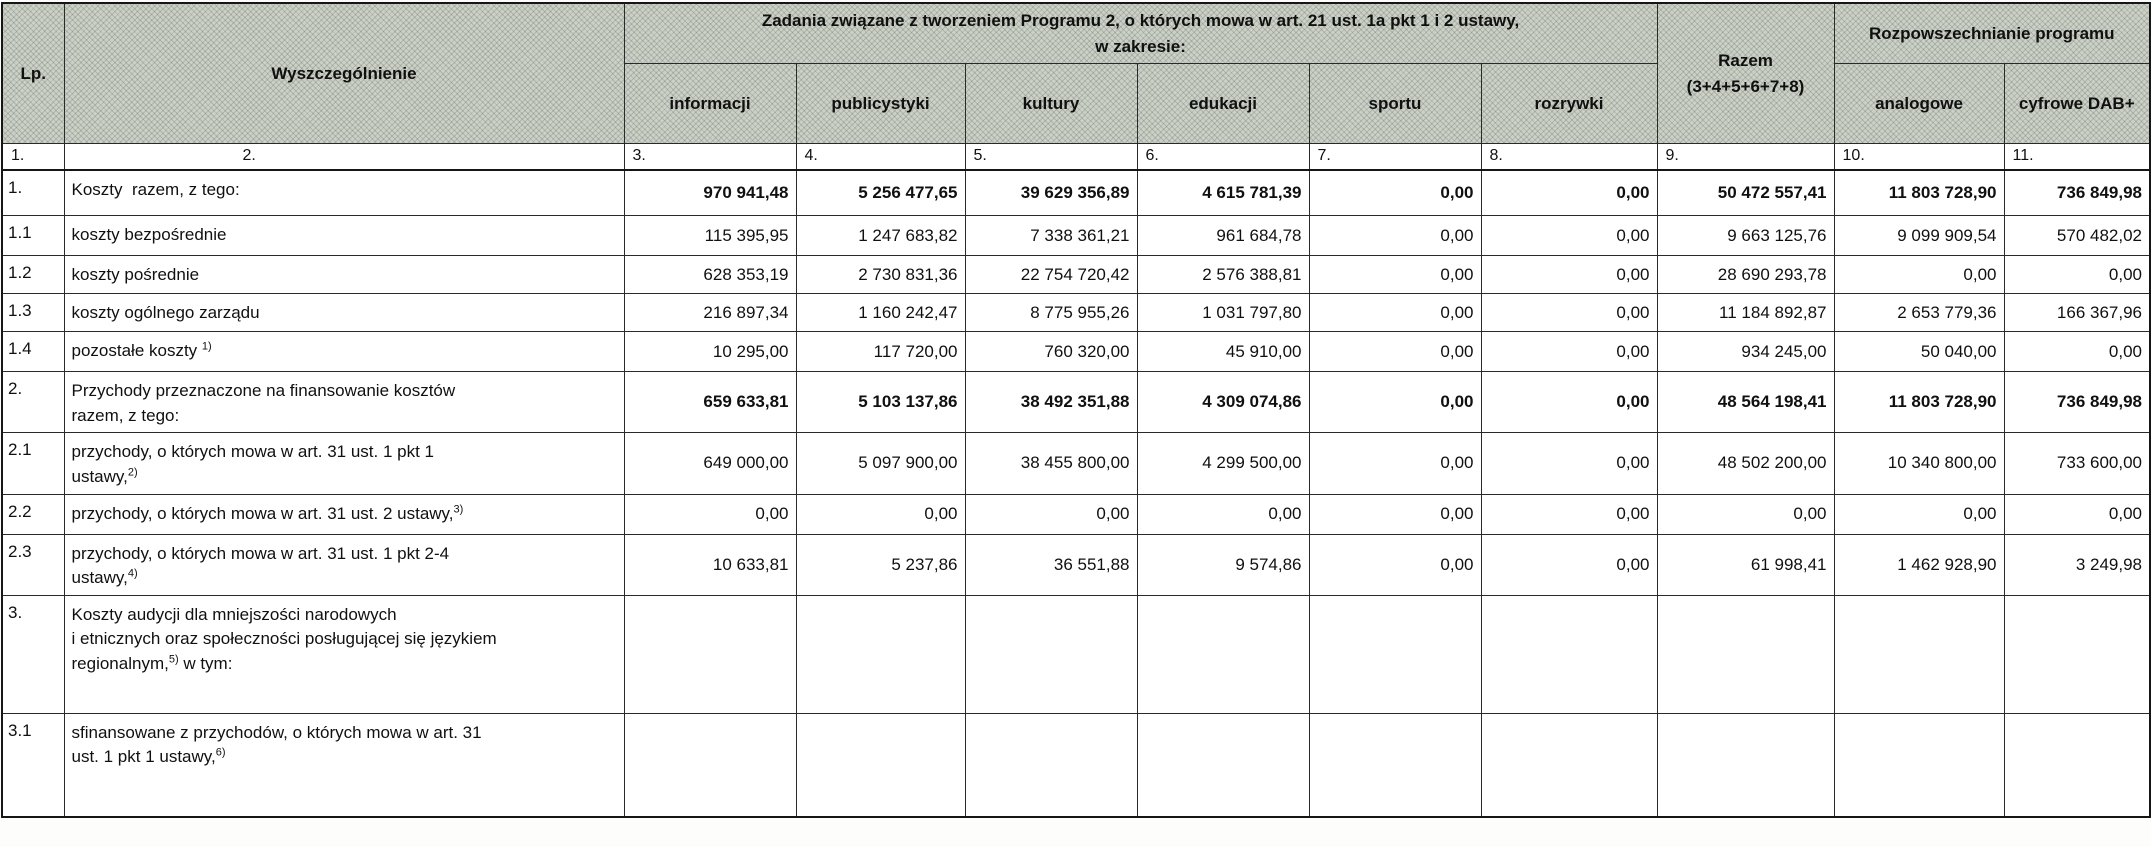  I want to click on row-value: 48 502 200,00, so click(1745, 463).